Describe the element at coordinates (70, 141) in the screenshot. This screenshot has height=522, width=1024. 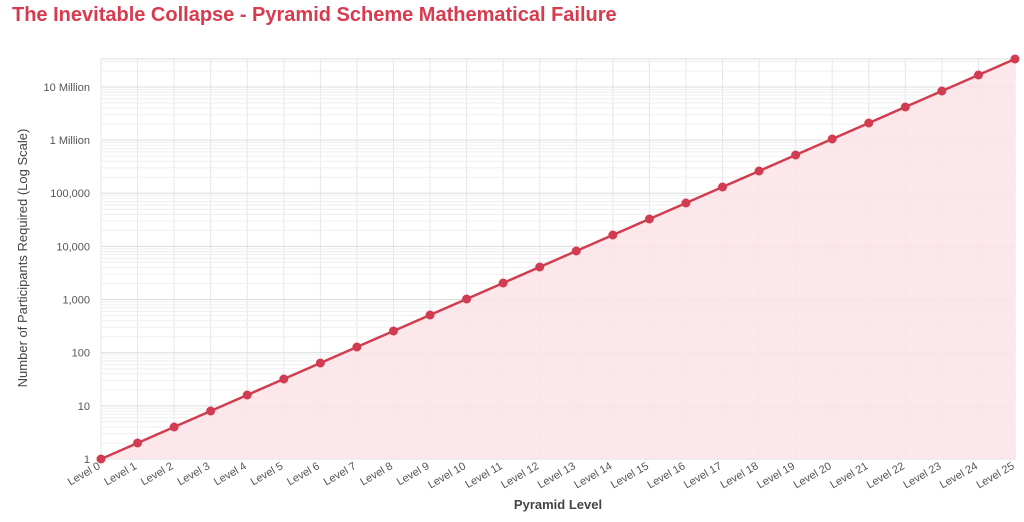
I see `y-tick-label: 1 Million` at that location.